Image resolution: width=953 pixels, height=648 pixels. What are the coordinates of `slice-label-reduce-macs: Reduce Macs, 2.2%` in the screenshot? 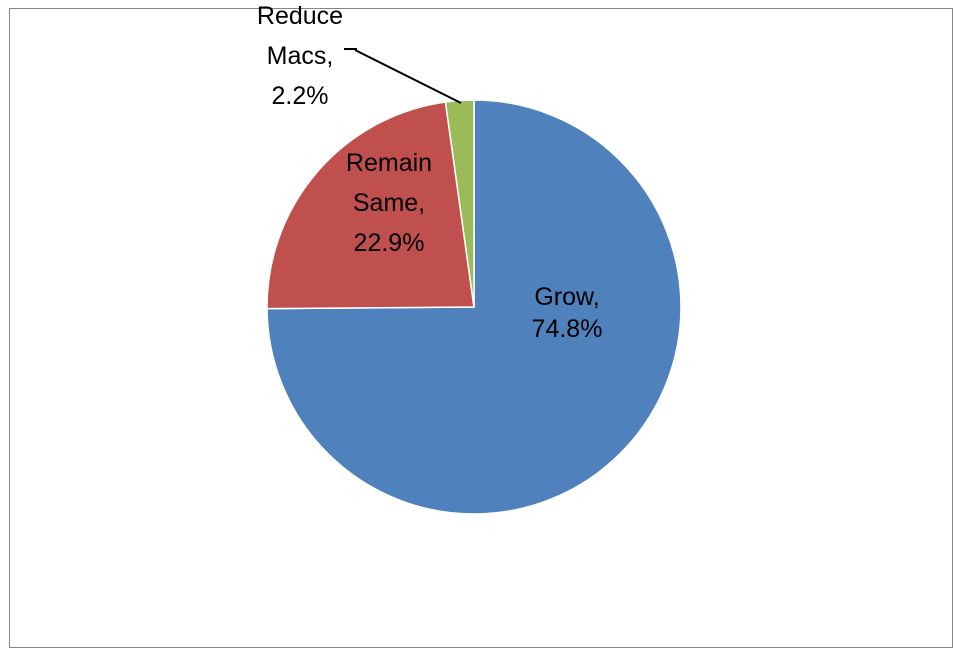 It's located at (300, 56).